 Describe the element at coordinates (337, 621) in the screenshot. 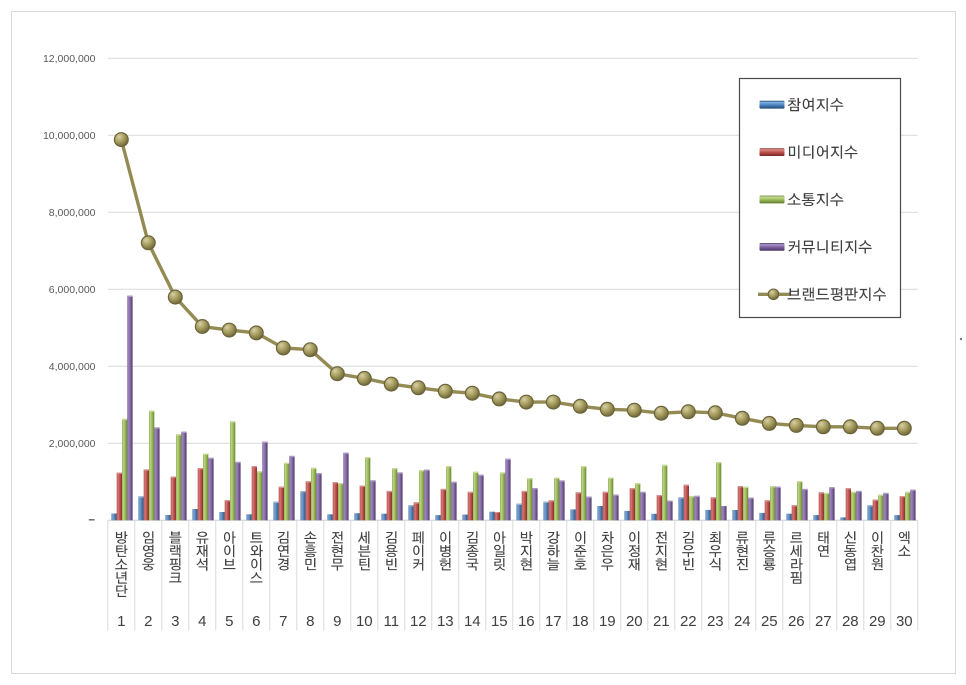

I see `svg-text: 9` at that location.